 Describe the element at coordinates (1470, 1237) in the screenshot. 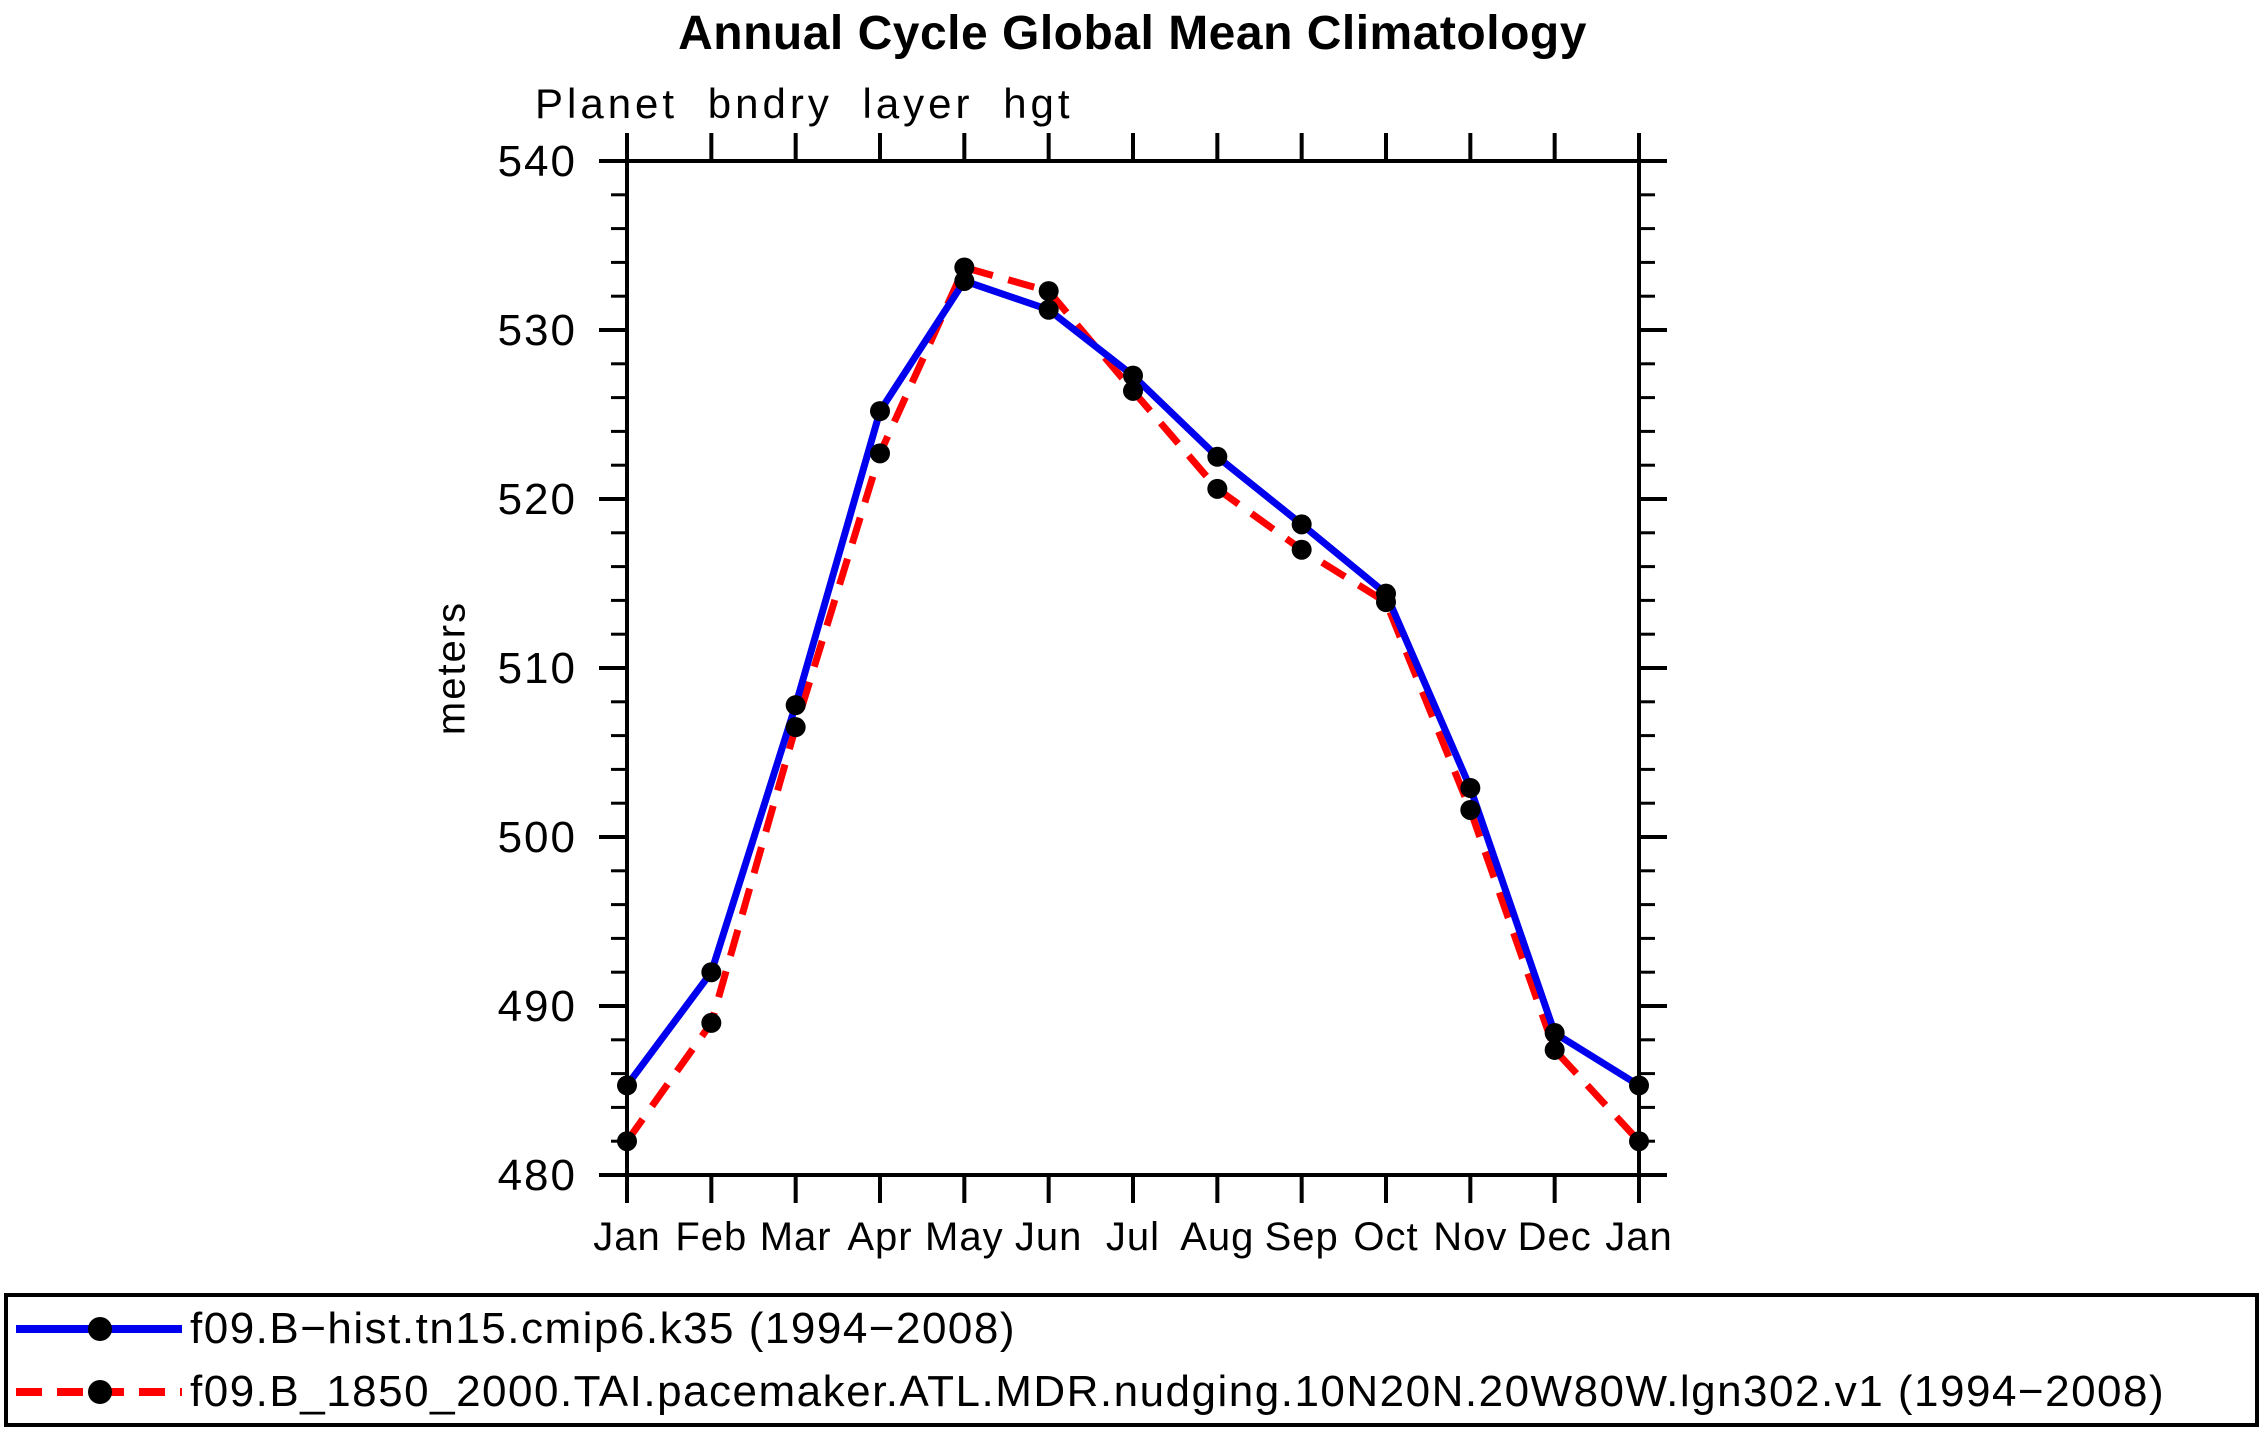

I see `x-tick-label: Nov` at that location.